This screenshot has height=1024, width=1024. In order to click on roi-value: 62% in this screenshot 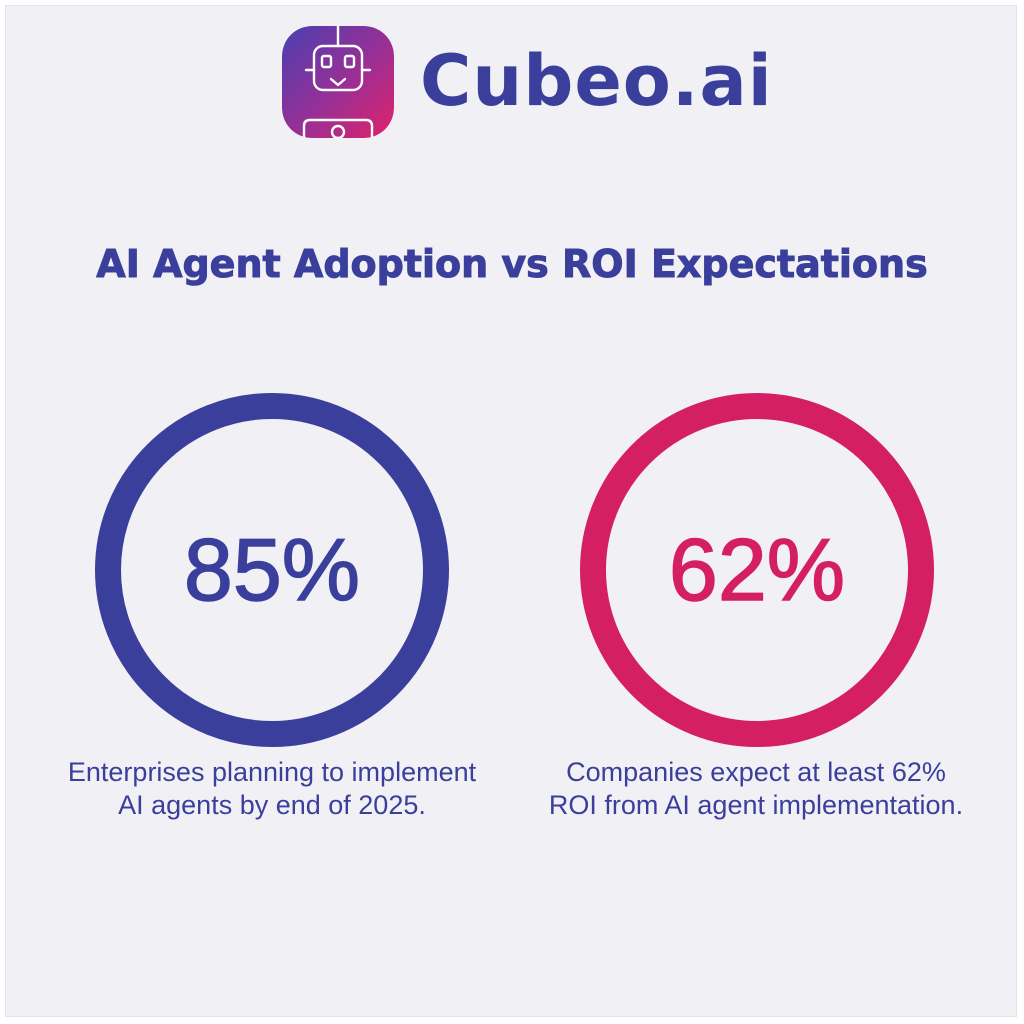, I will do `click(757, 569)`.